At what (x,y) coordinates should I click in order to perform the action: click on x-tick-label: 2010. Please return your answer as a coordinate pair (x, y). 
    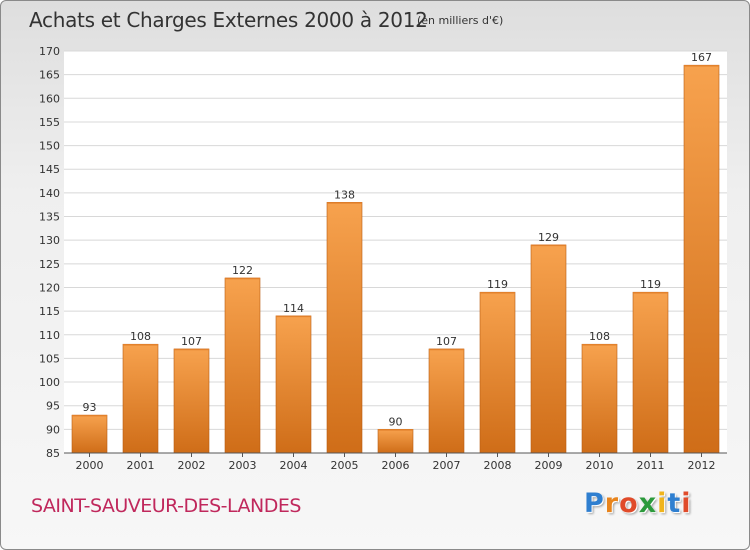
    Looking at the image, I should click on (600, 465).